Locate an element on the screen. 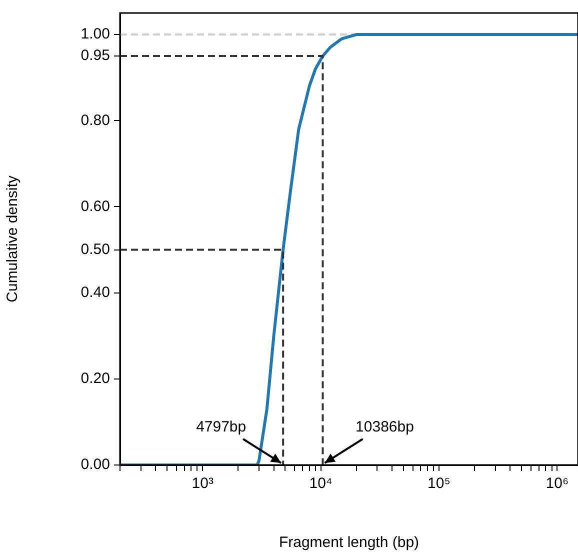 The height and width of the screenshot is (556, 578). y-tick-label: 0.20 is located at coordinates (95, 379).